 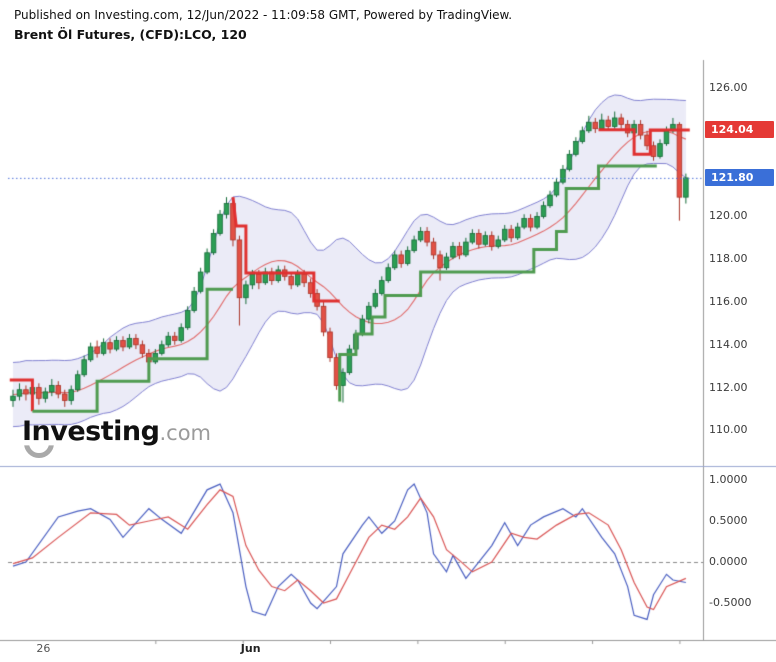 What do you see at coordinates (43, 648) in the screenshot?
I see `x-axis-label: 26` at bounding box center [43, 648].